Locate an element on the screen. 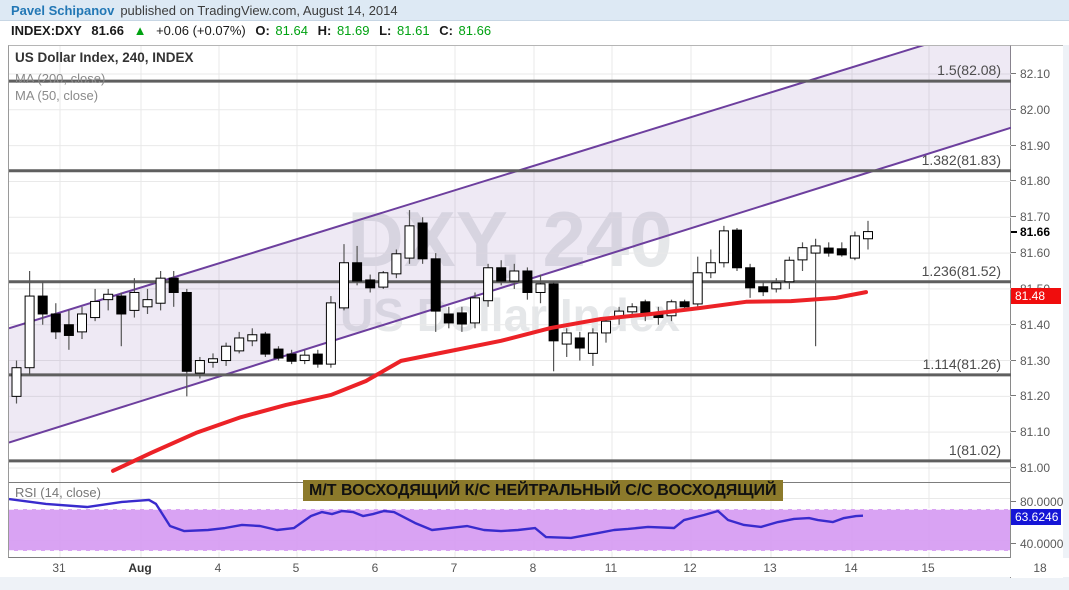 This screenshot has height=590, width=1069. time-axis-label: 6 is located at coordinates (375, 568).